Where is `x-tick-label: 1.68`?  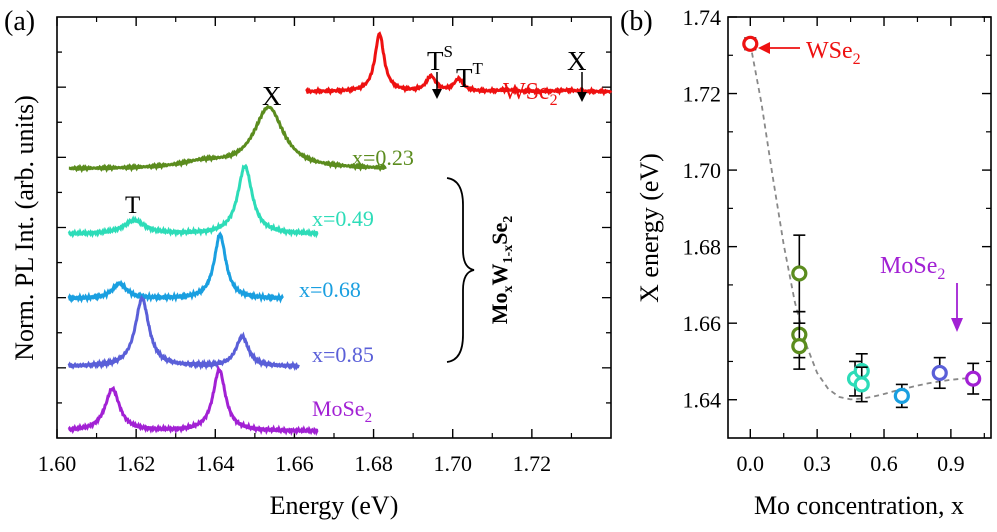 x-tick-label: 1.68 is located at coordinates (373, 463).